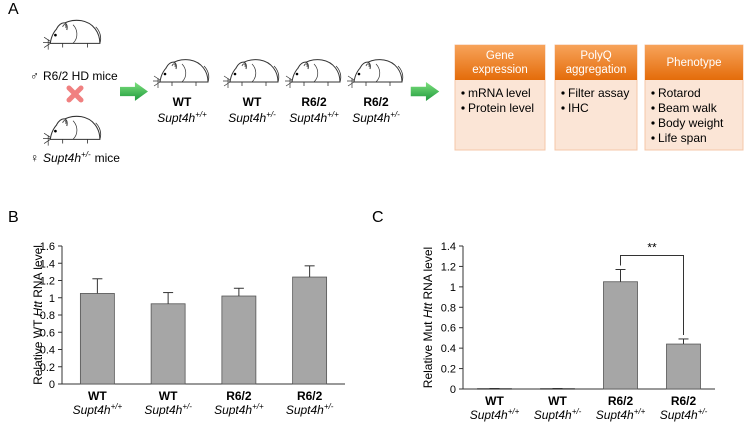  What do you see at coordinates (428, 353) in the screenshot?
I see `text-part: Relative Mut` at bounding box center [428, 353].